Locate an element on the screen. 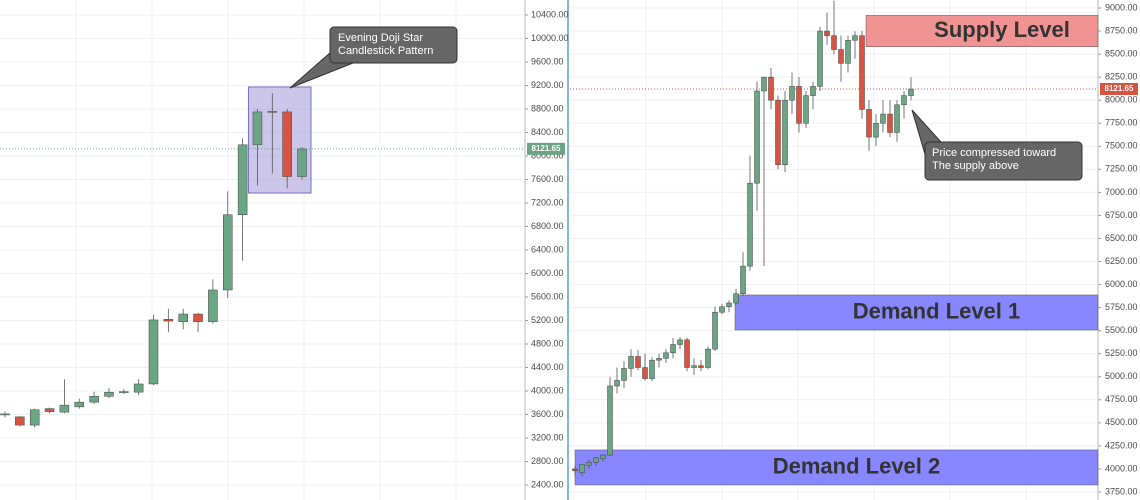 Image resolution: width=1140 pixels, height=500 pixels. y-tick-label: 4750.00 is located at coordinates (1121, 399).